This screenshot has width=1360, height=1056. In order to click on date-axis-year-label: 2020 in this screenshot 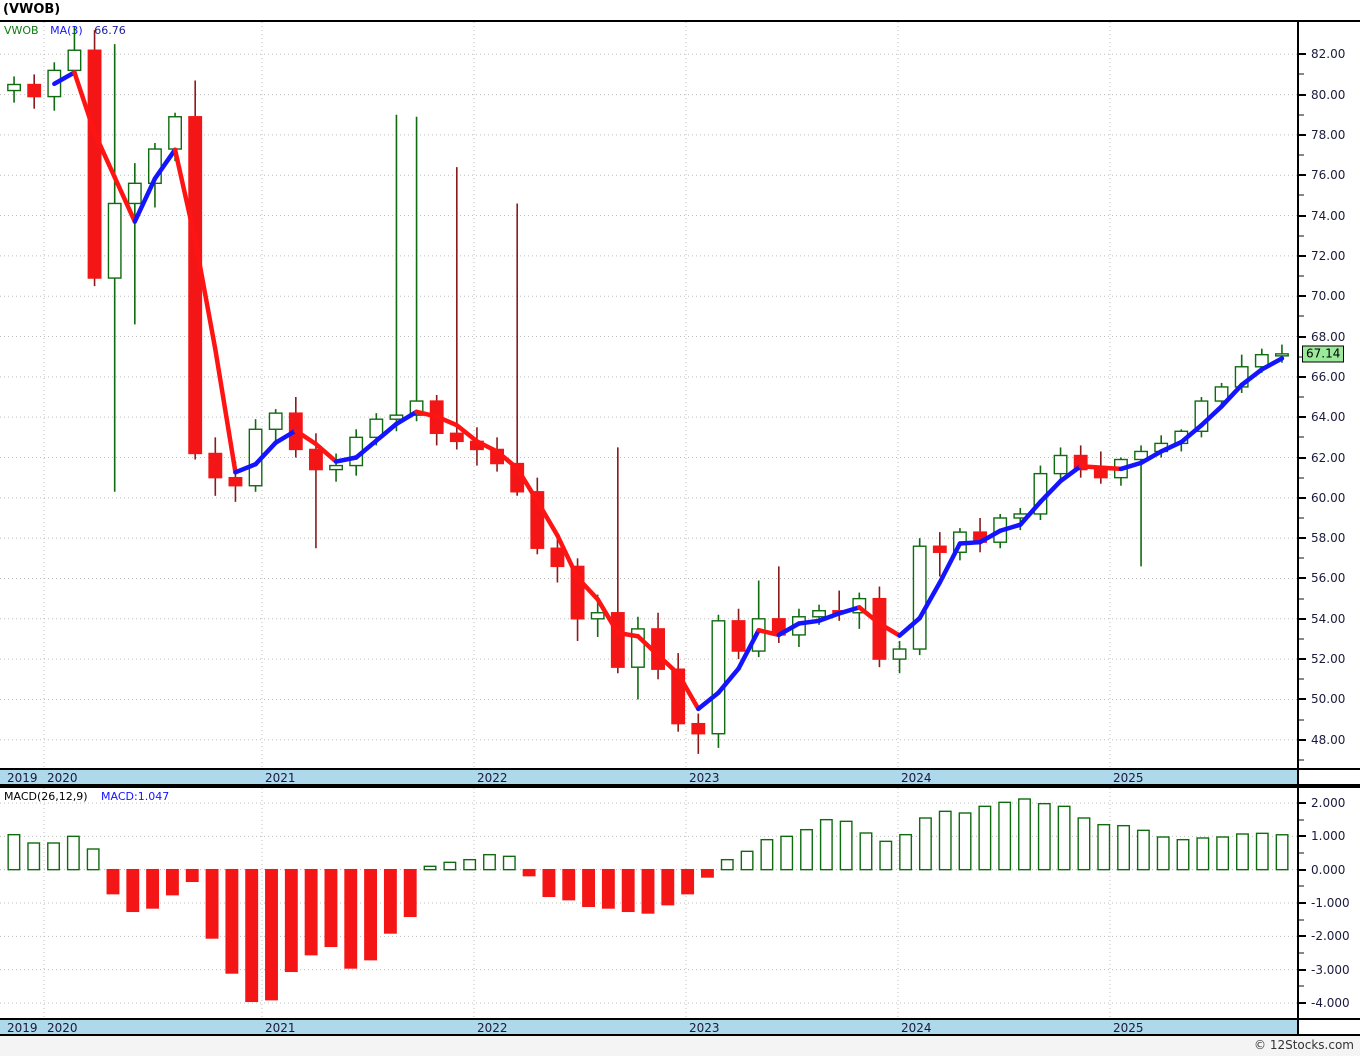, I will do `click(62, 1028)`.